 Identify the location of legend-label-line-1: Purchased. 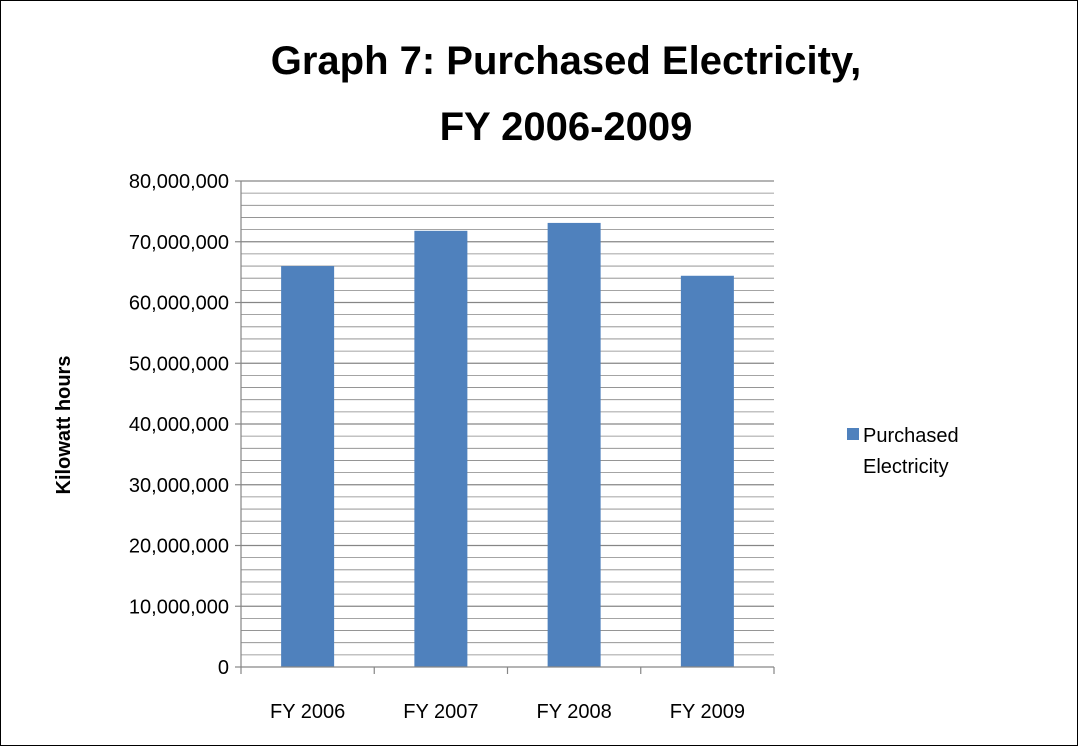
(911, 436).